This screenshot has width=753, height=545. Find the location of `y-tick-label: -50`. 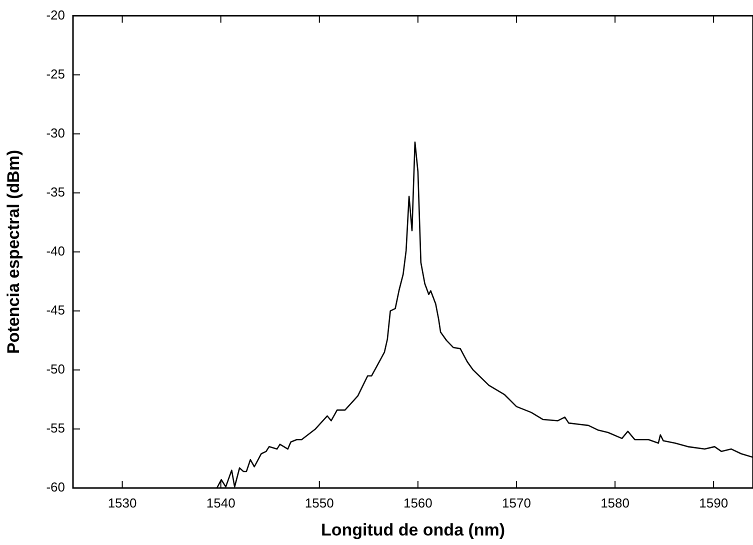

y-tick-label: -50 is located at coordinates (55, 369).